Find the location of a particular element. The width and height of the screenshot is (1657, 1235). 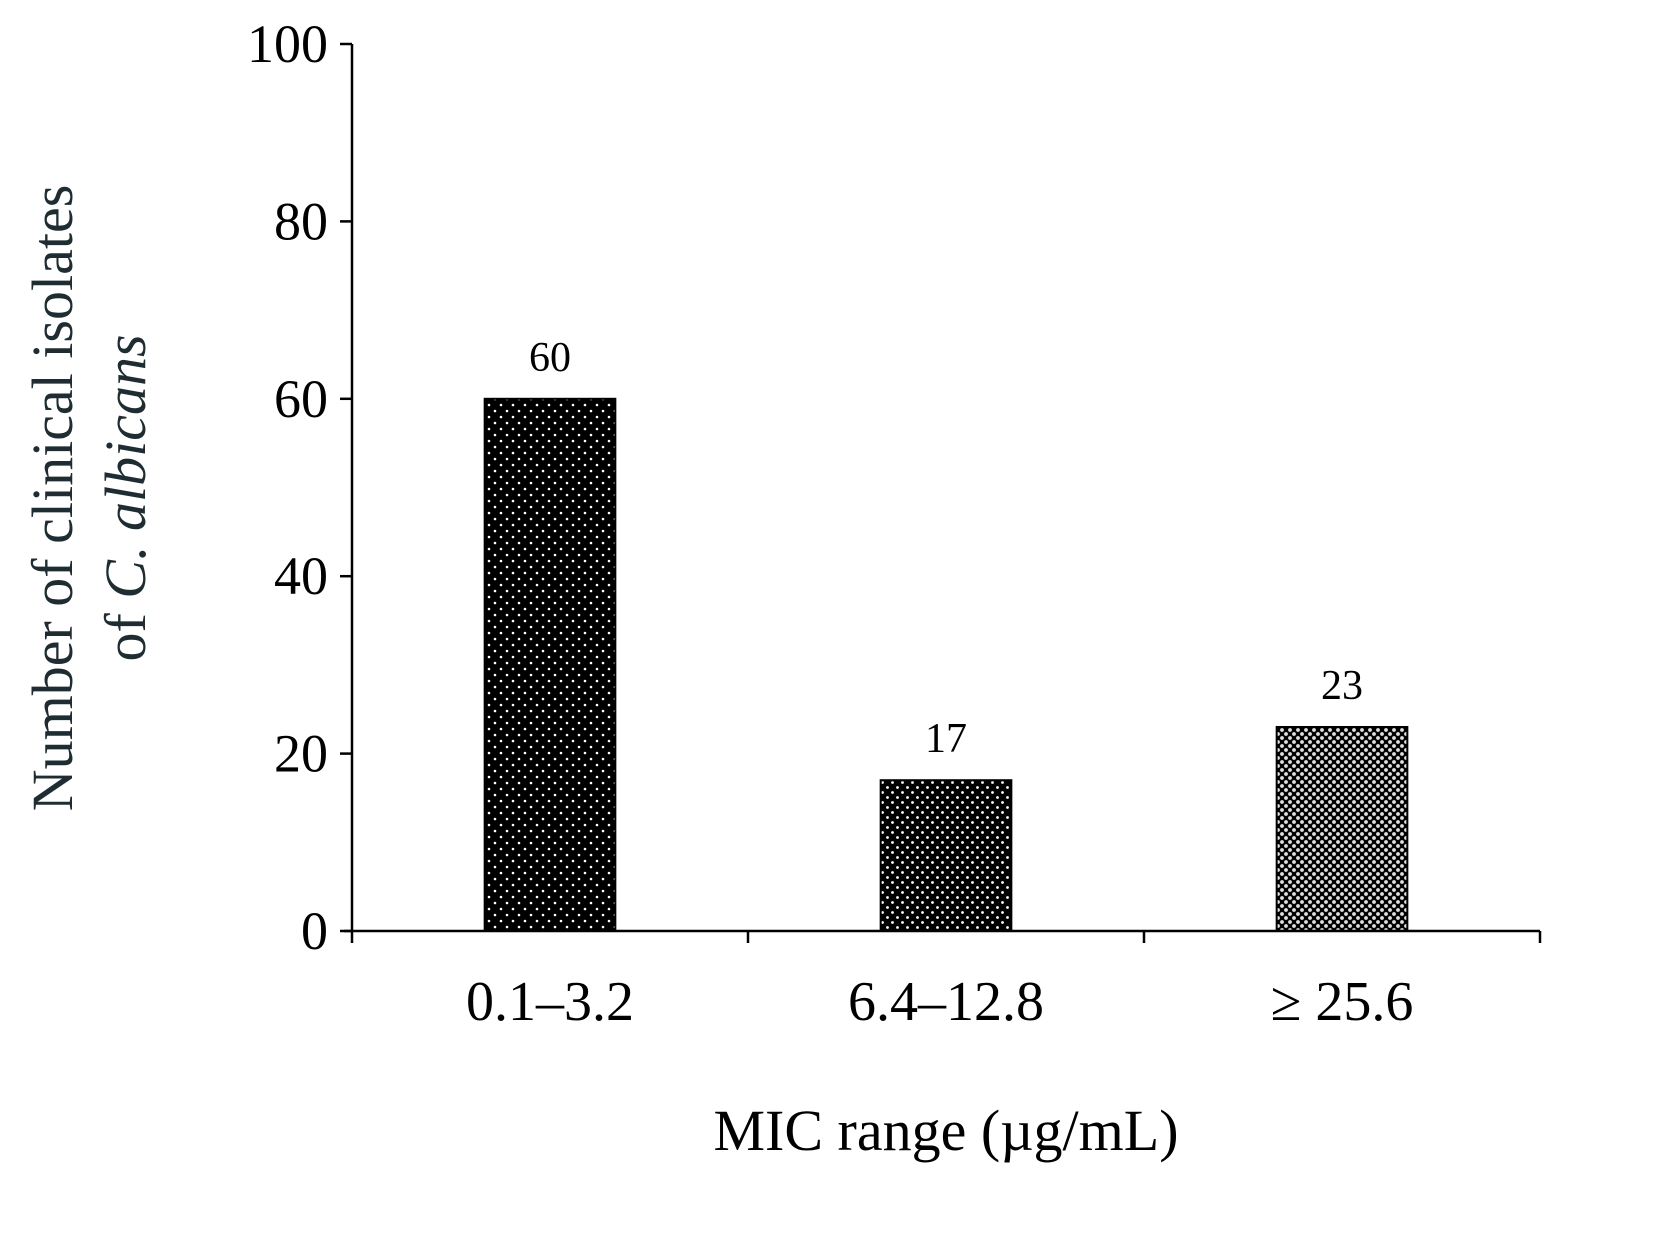

bar-value-label: 60 is located at coordinates (550, 358).